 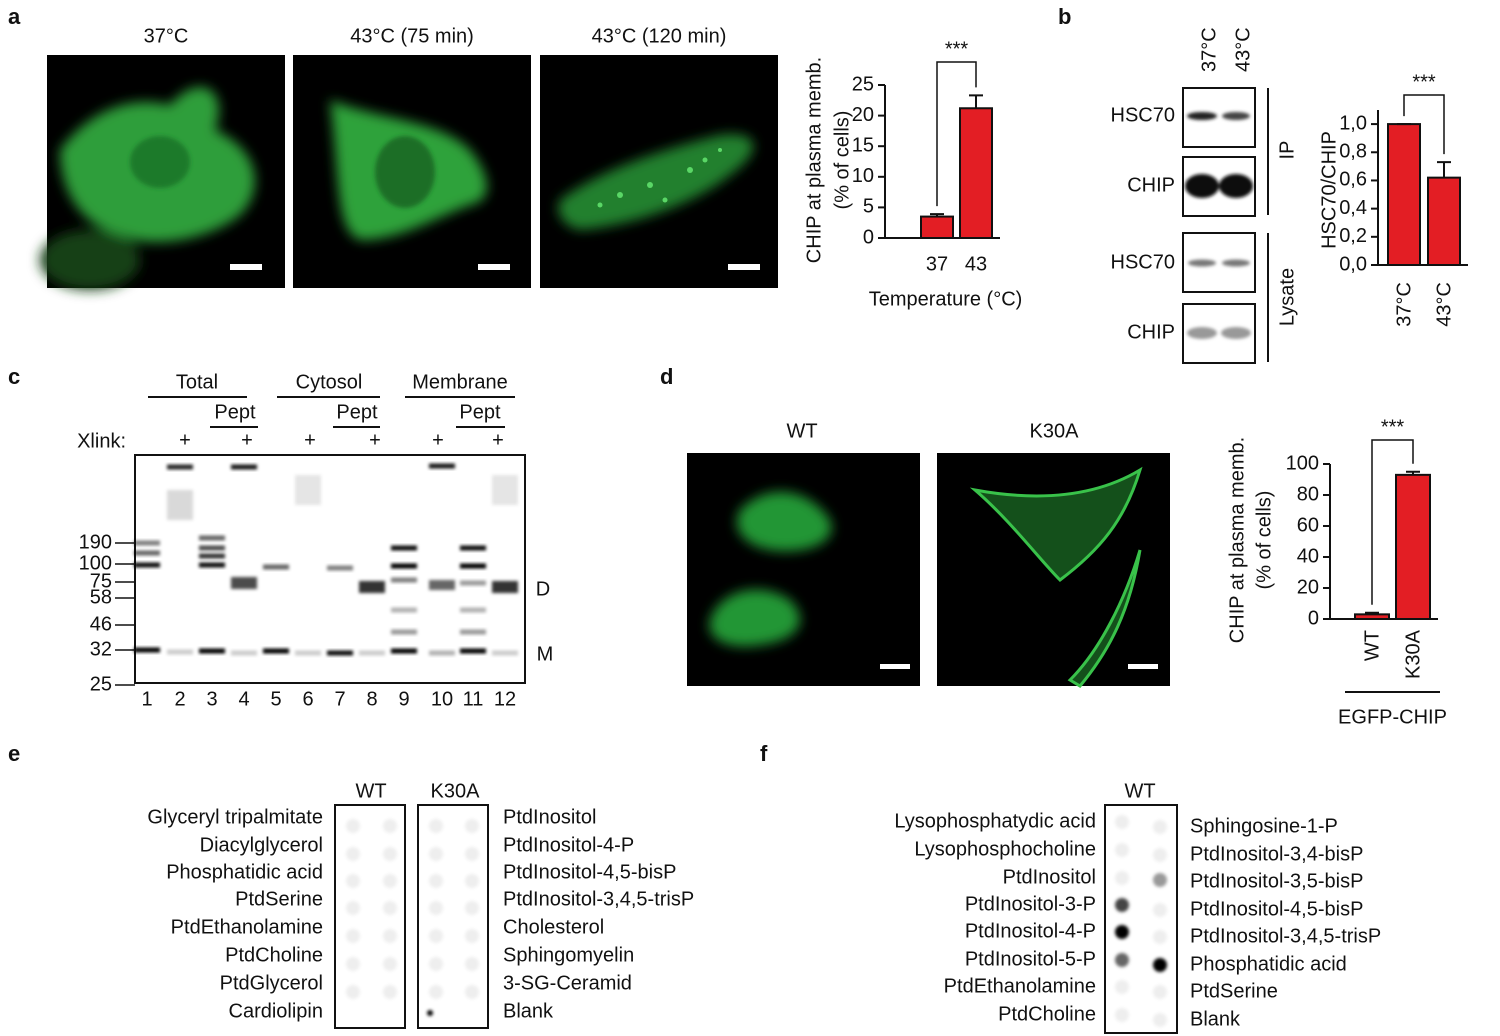 I want to click on gel-bands, so click(x=326, y=559).